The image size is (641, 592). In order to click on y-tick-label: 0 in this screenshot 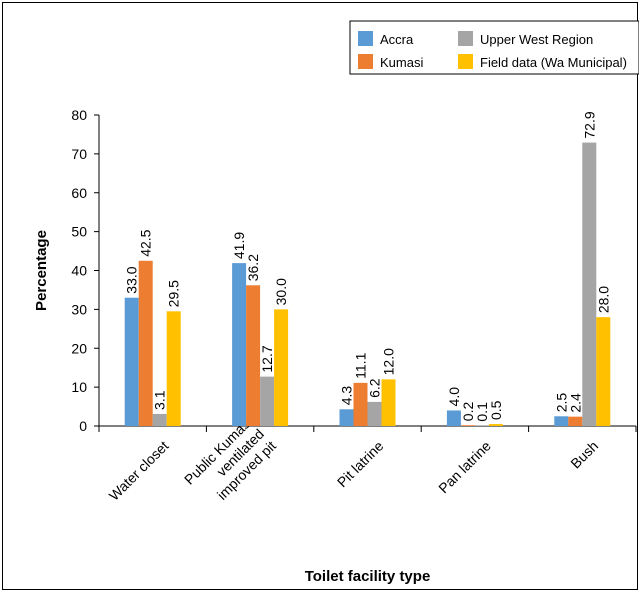, I will do `click(83, 426)`.